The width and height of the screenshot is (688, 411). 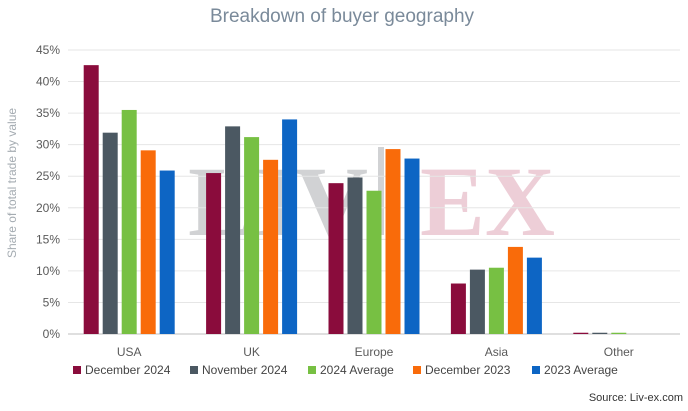 What do you see at coordinates (129, 352) in the screenshot?
I see `x-category-label: USA` at bounding box center [129, 352].